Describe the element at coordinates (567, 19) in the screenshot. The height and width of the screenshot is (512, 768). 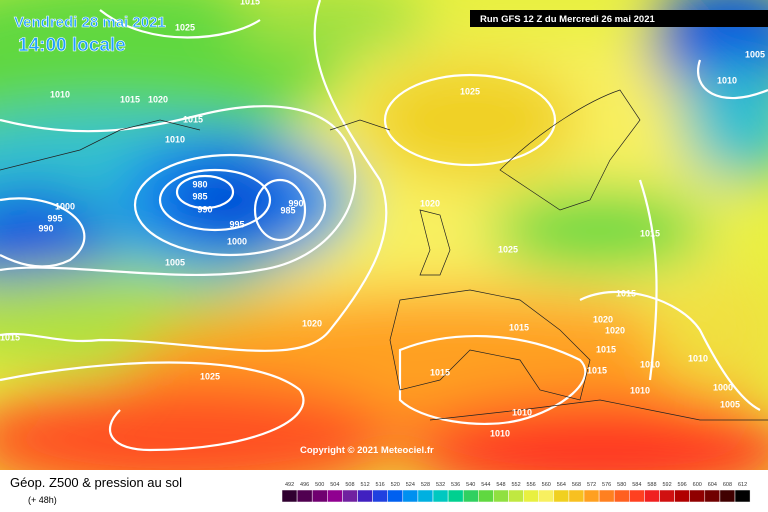
I see `run-info: Run GFS 12 Z du Mercredi 26 mai 2021` at that location.